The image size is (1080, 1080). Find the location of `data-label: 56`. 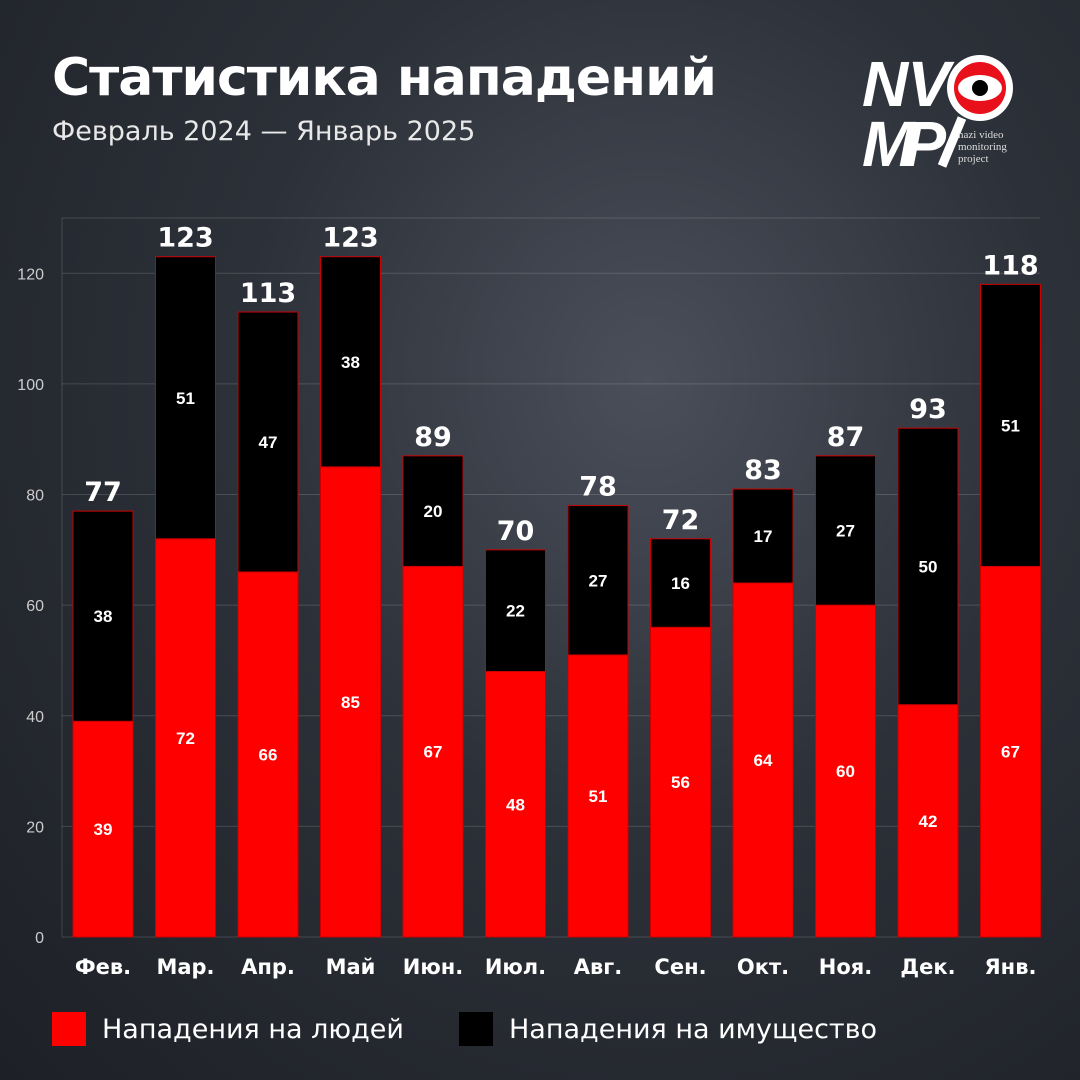

data-label: 56 is located at coordinates (680, 782).